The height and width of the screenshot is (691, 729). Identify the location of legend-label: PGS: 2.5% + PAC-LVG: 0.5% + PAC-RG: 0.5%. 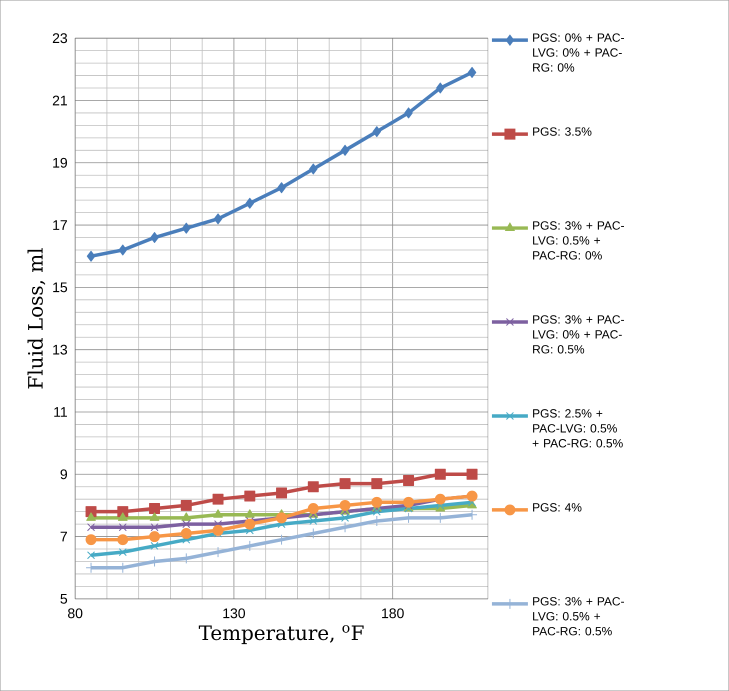
(577, 428).